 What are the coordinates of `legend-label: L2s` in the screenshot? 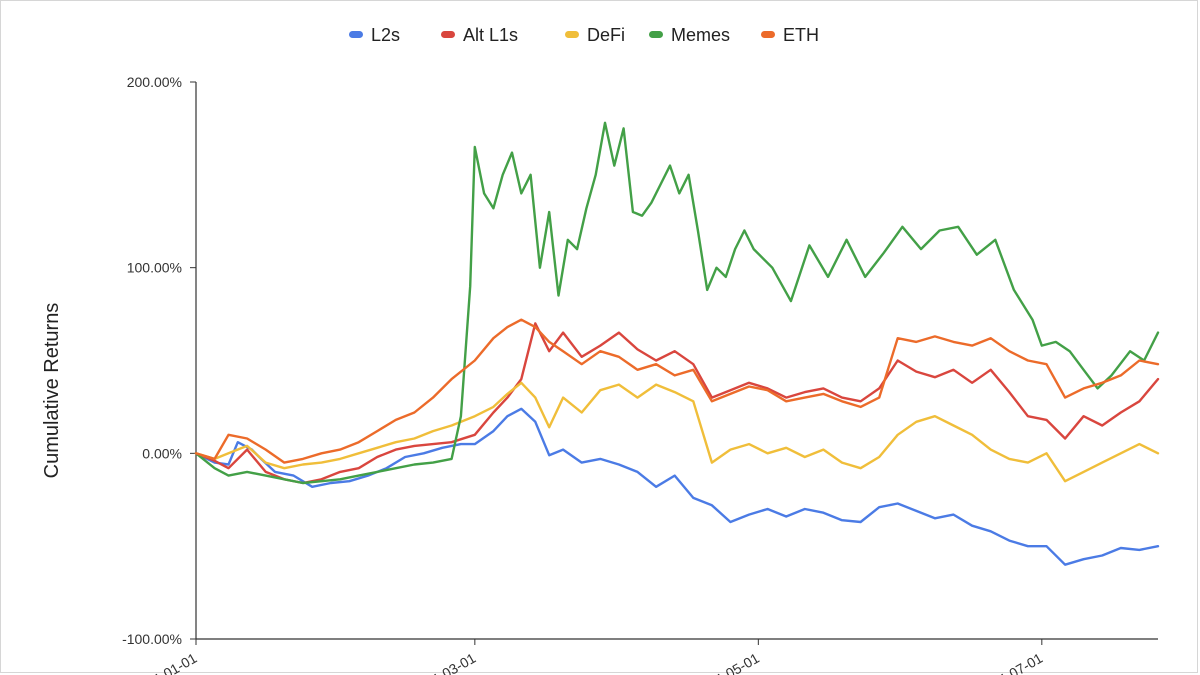 It's located at (385, 35).